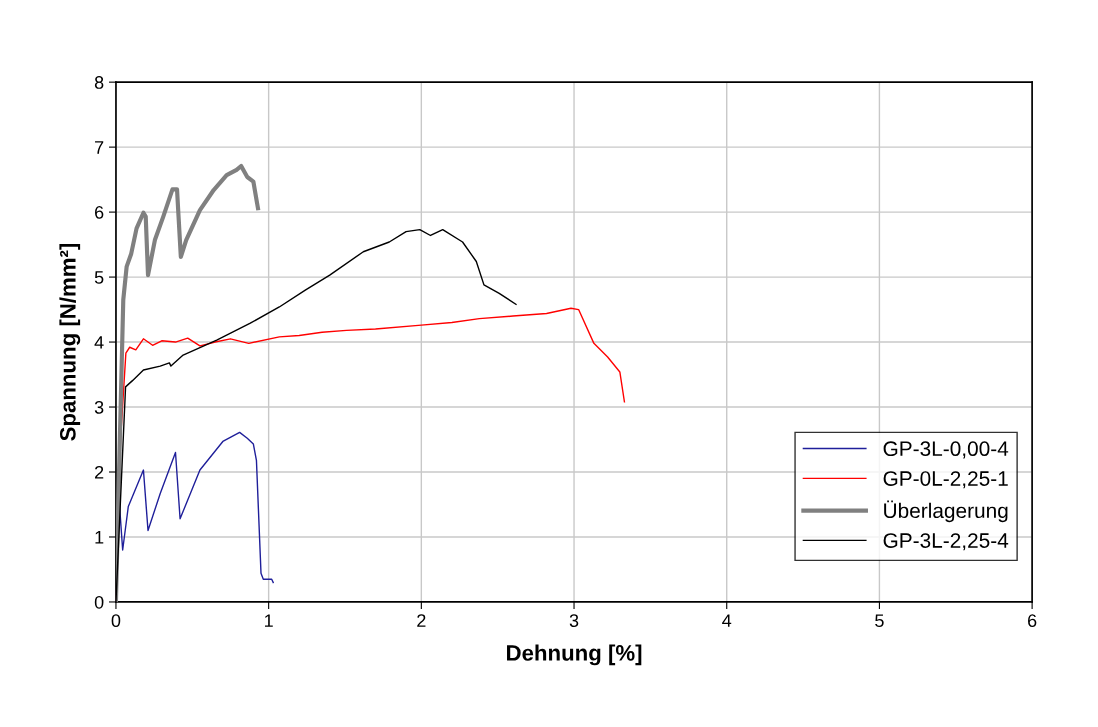 The width and height of the screenshot is (1098, 727). I want to click on legend-label: GP-0L-2,25-1, so click(945, 480).